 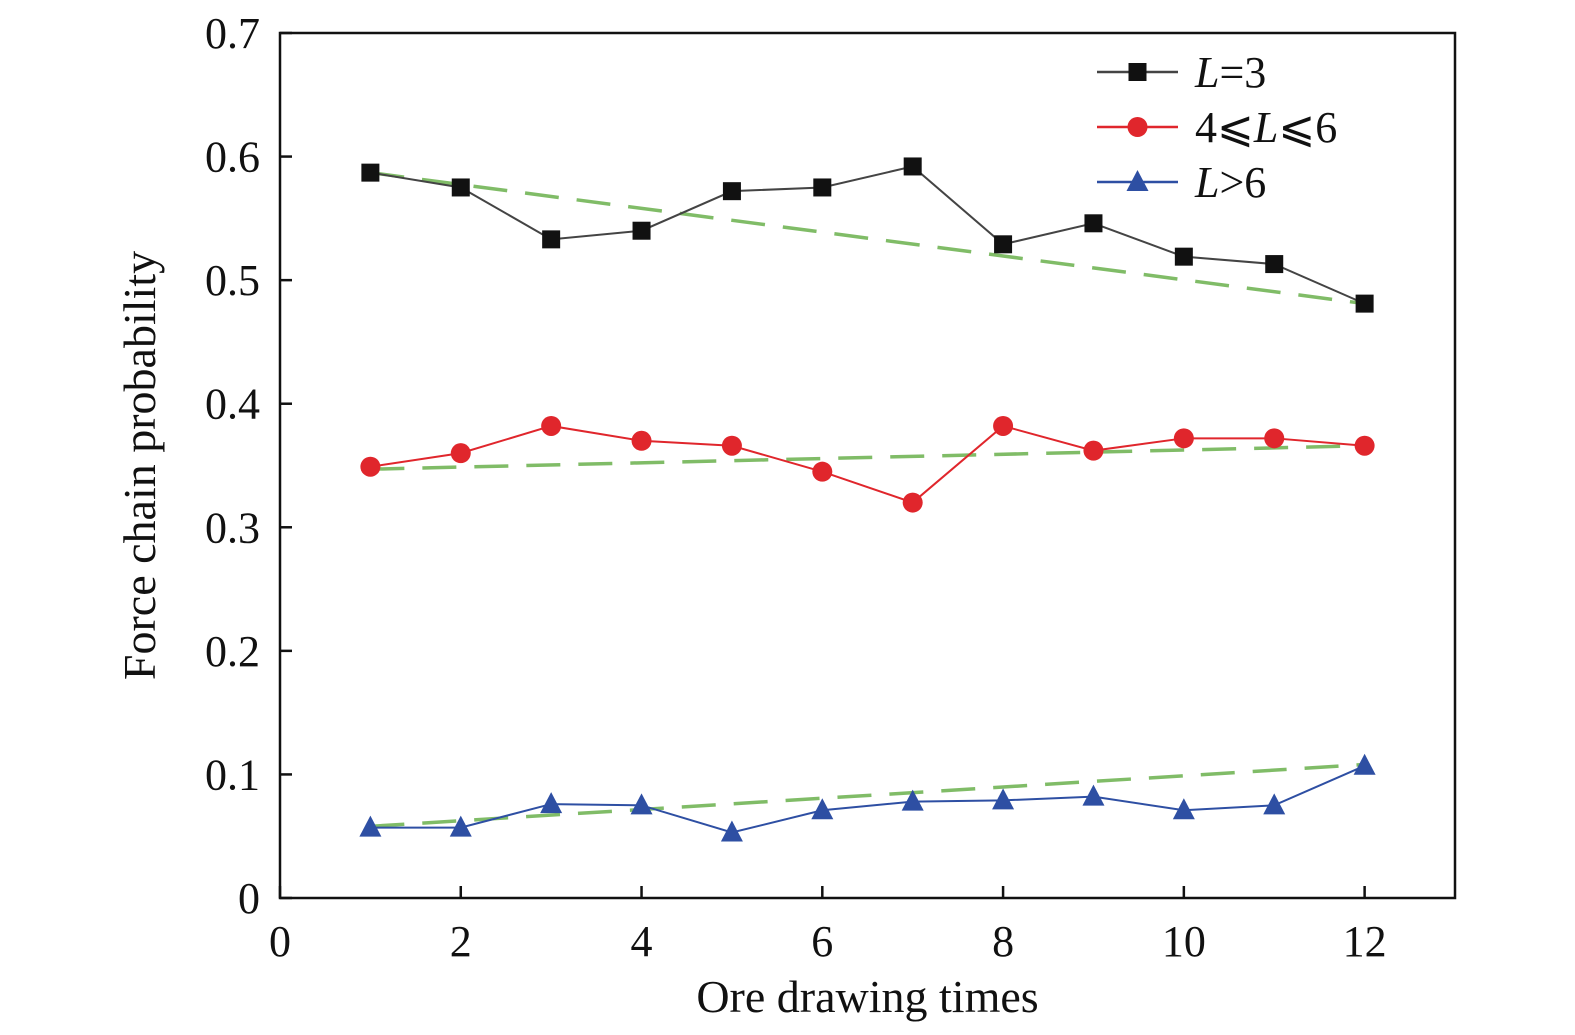 I want to click on legend-item: 4⩽L⩽6, so click(x=1217, y=127).